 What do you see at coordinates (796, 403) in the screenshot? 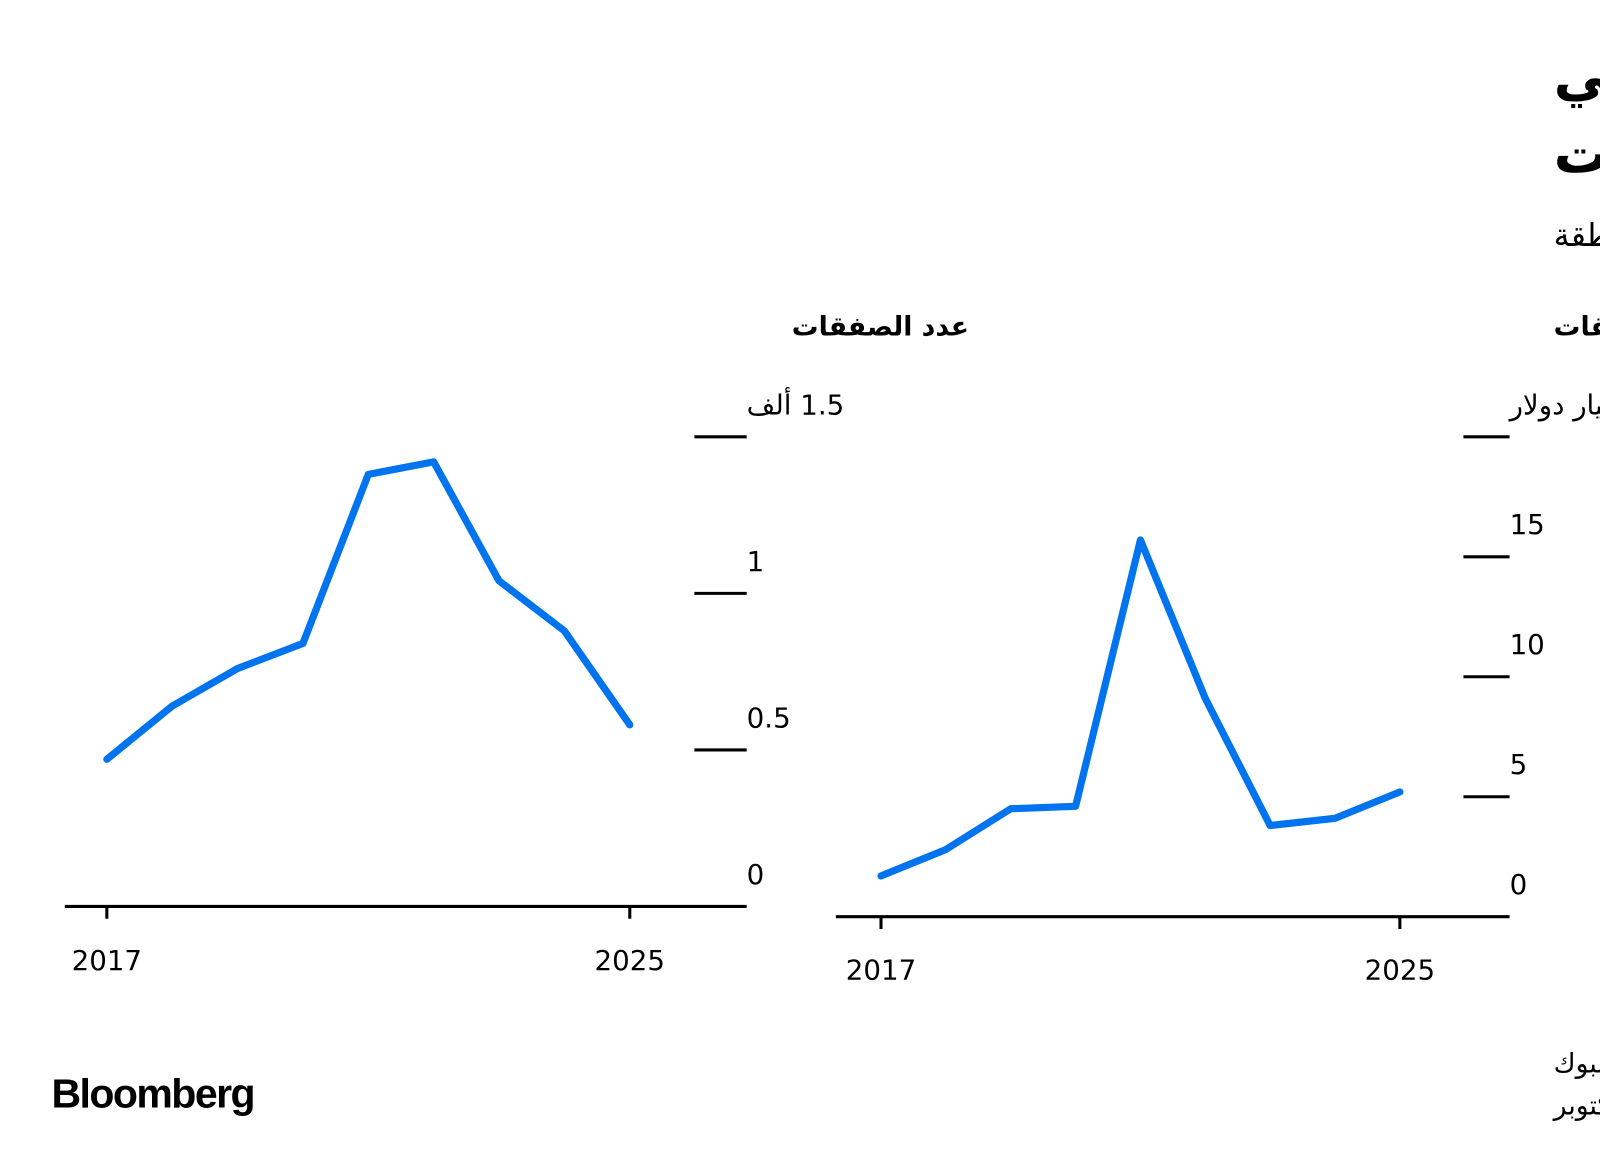
I see `y-tick-label: 1.5 ألف` at bounding box center [796, 403].